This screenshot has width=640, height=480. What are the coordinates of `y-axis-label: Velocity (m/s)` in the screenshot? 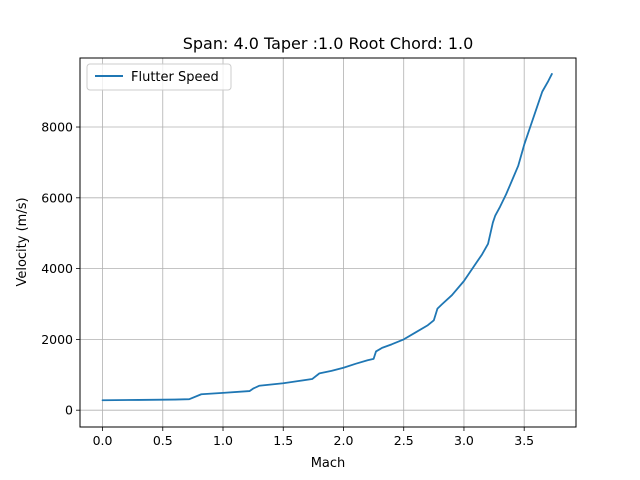 It's located at (22, 241).